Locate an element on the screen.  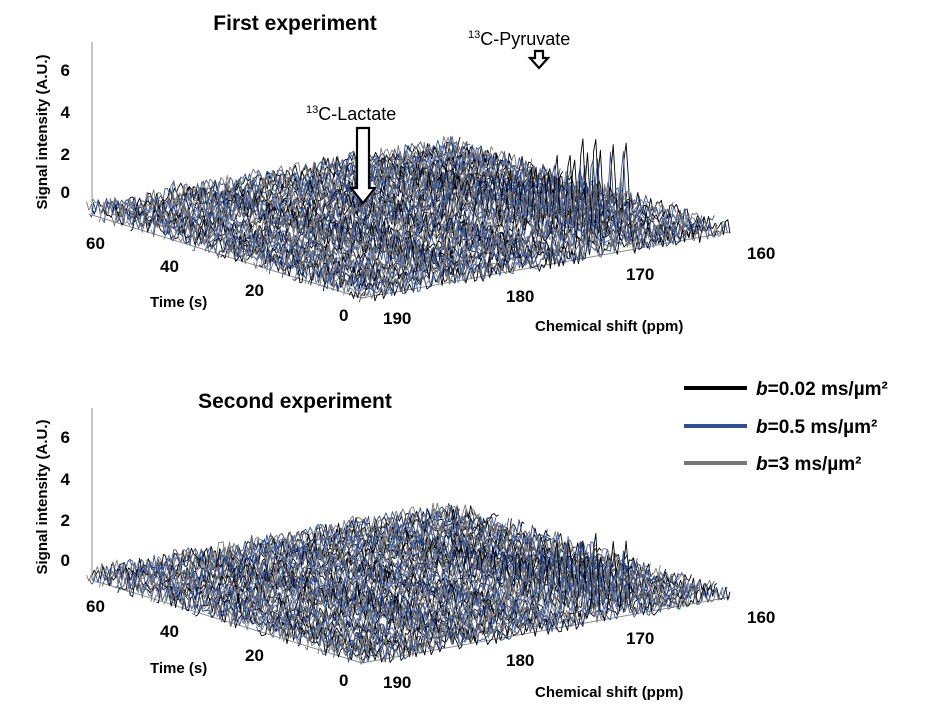
svg-text: 13C-Lactate is located at coordinates (351, 114).